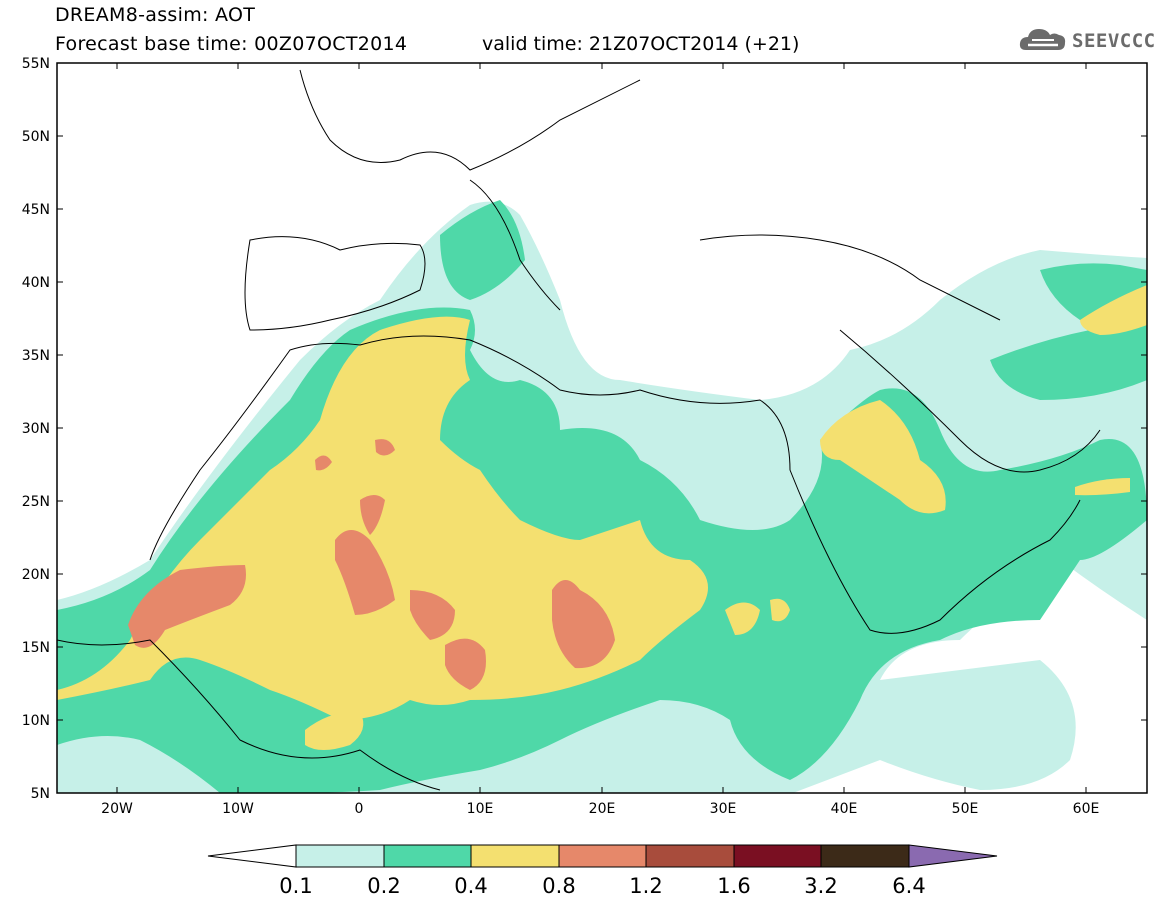 The image size is (1165, 905). I want to click on logo-text: SEEVCCC, so click(1114, 41).